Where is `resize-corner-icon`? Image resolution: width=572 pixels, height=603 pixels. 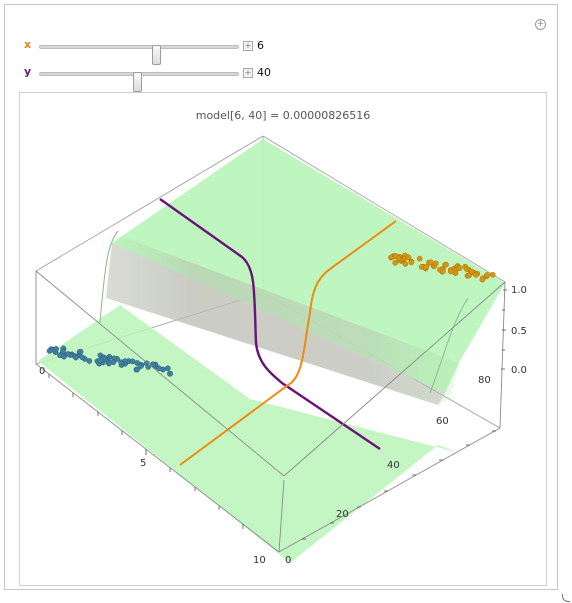 resize-corner-icon is located at coordinates (566, 598).